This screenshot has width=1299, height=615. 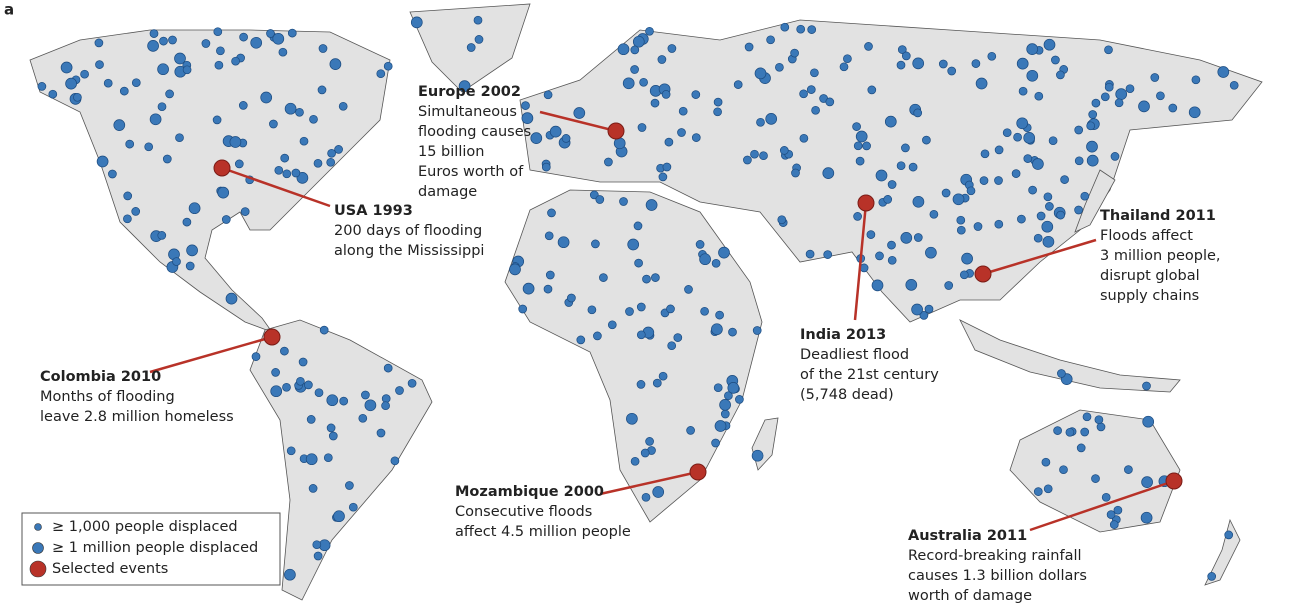 I want to click on event-text: (5,748 dead), so click(x=847, y=395).